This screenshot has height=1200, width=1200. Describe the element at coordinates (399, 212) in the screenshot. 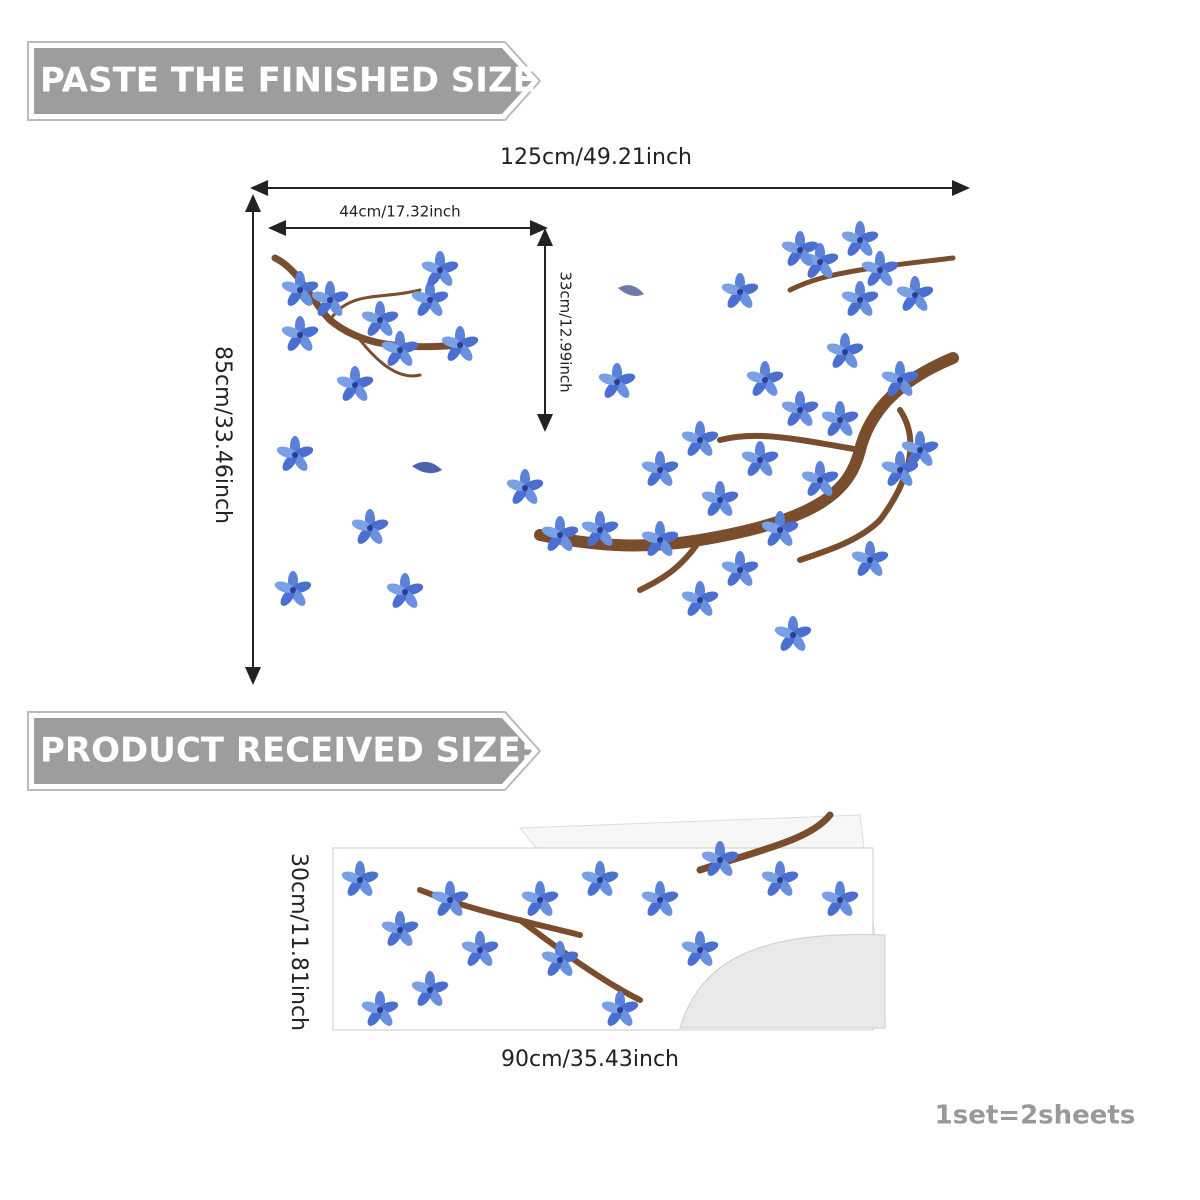

I see `branch-width-label: 44cm/17.32inch` at that location.